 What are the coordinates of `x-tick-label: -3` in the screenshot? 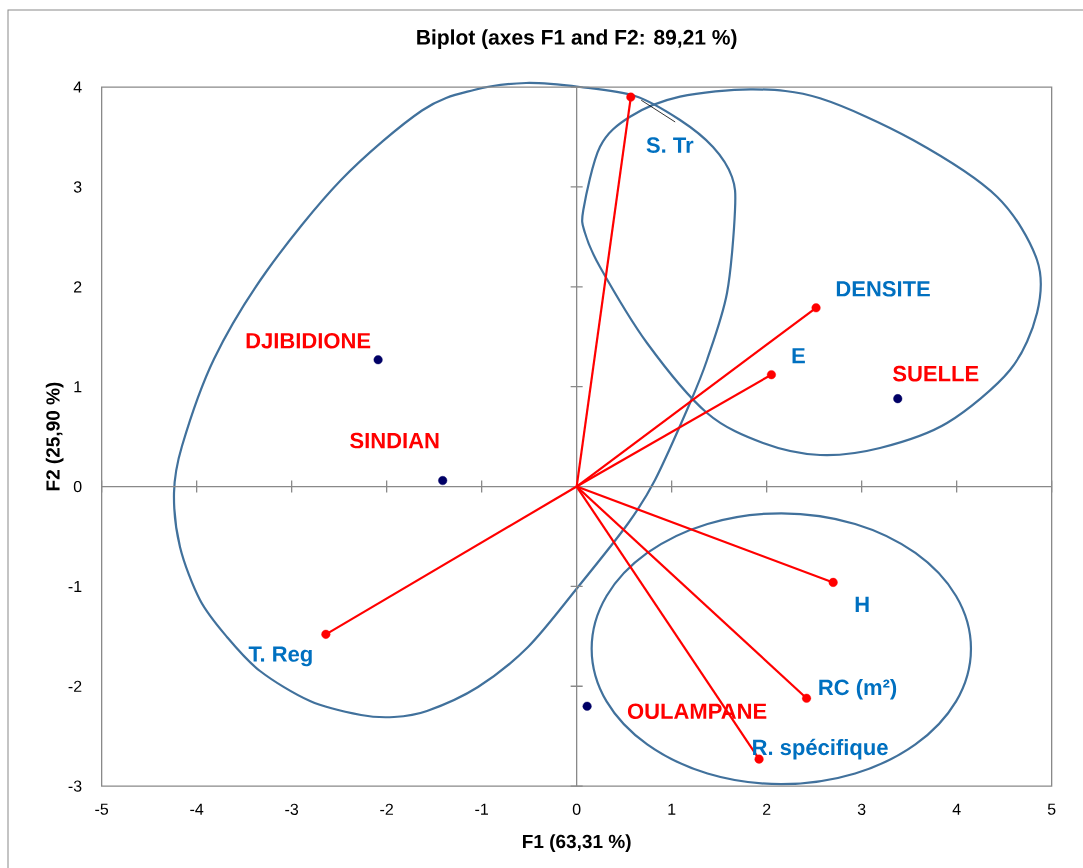 It's located at (292, 809).